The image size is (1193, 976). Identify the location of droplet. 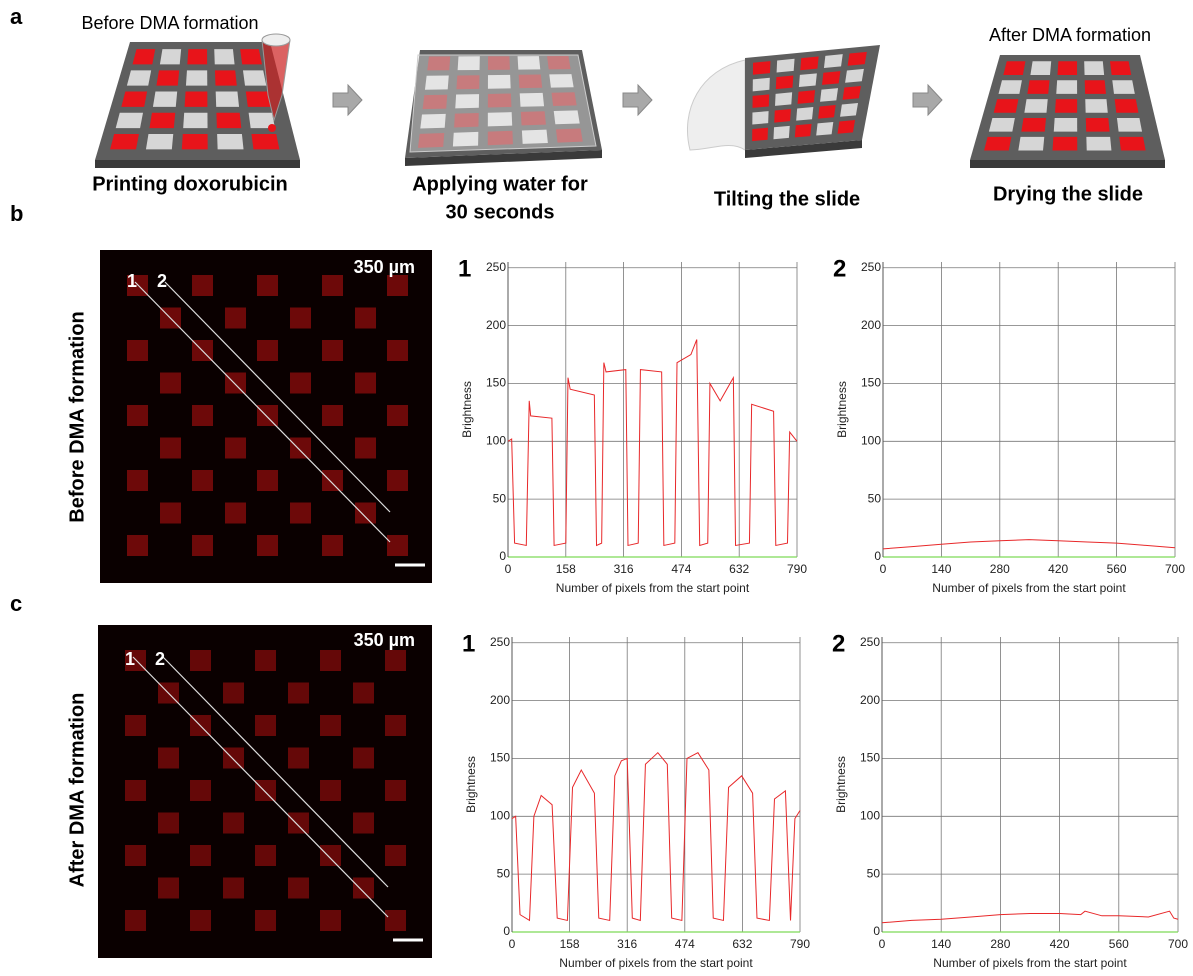
(272, 128).